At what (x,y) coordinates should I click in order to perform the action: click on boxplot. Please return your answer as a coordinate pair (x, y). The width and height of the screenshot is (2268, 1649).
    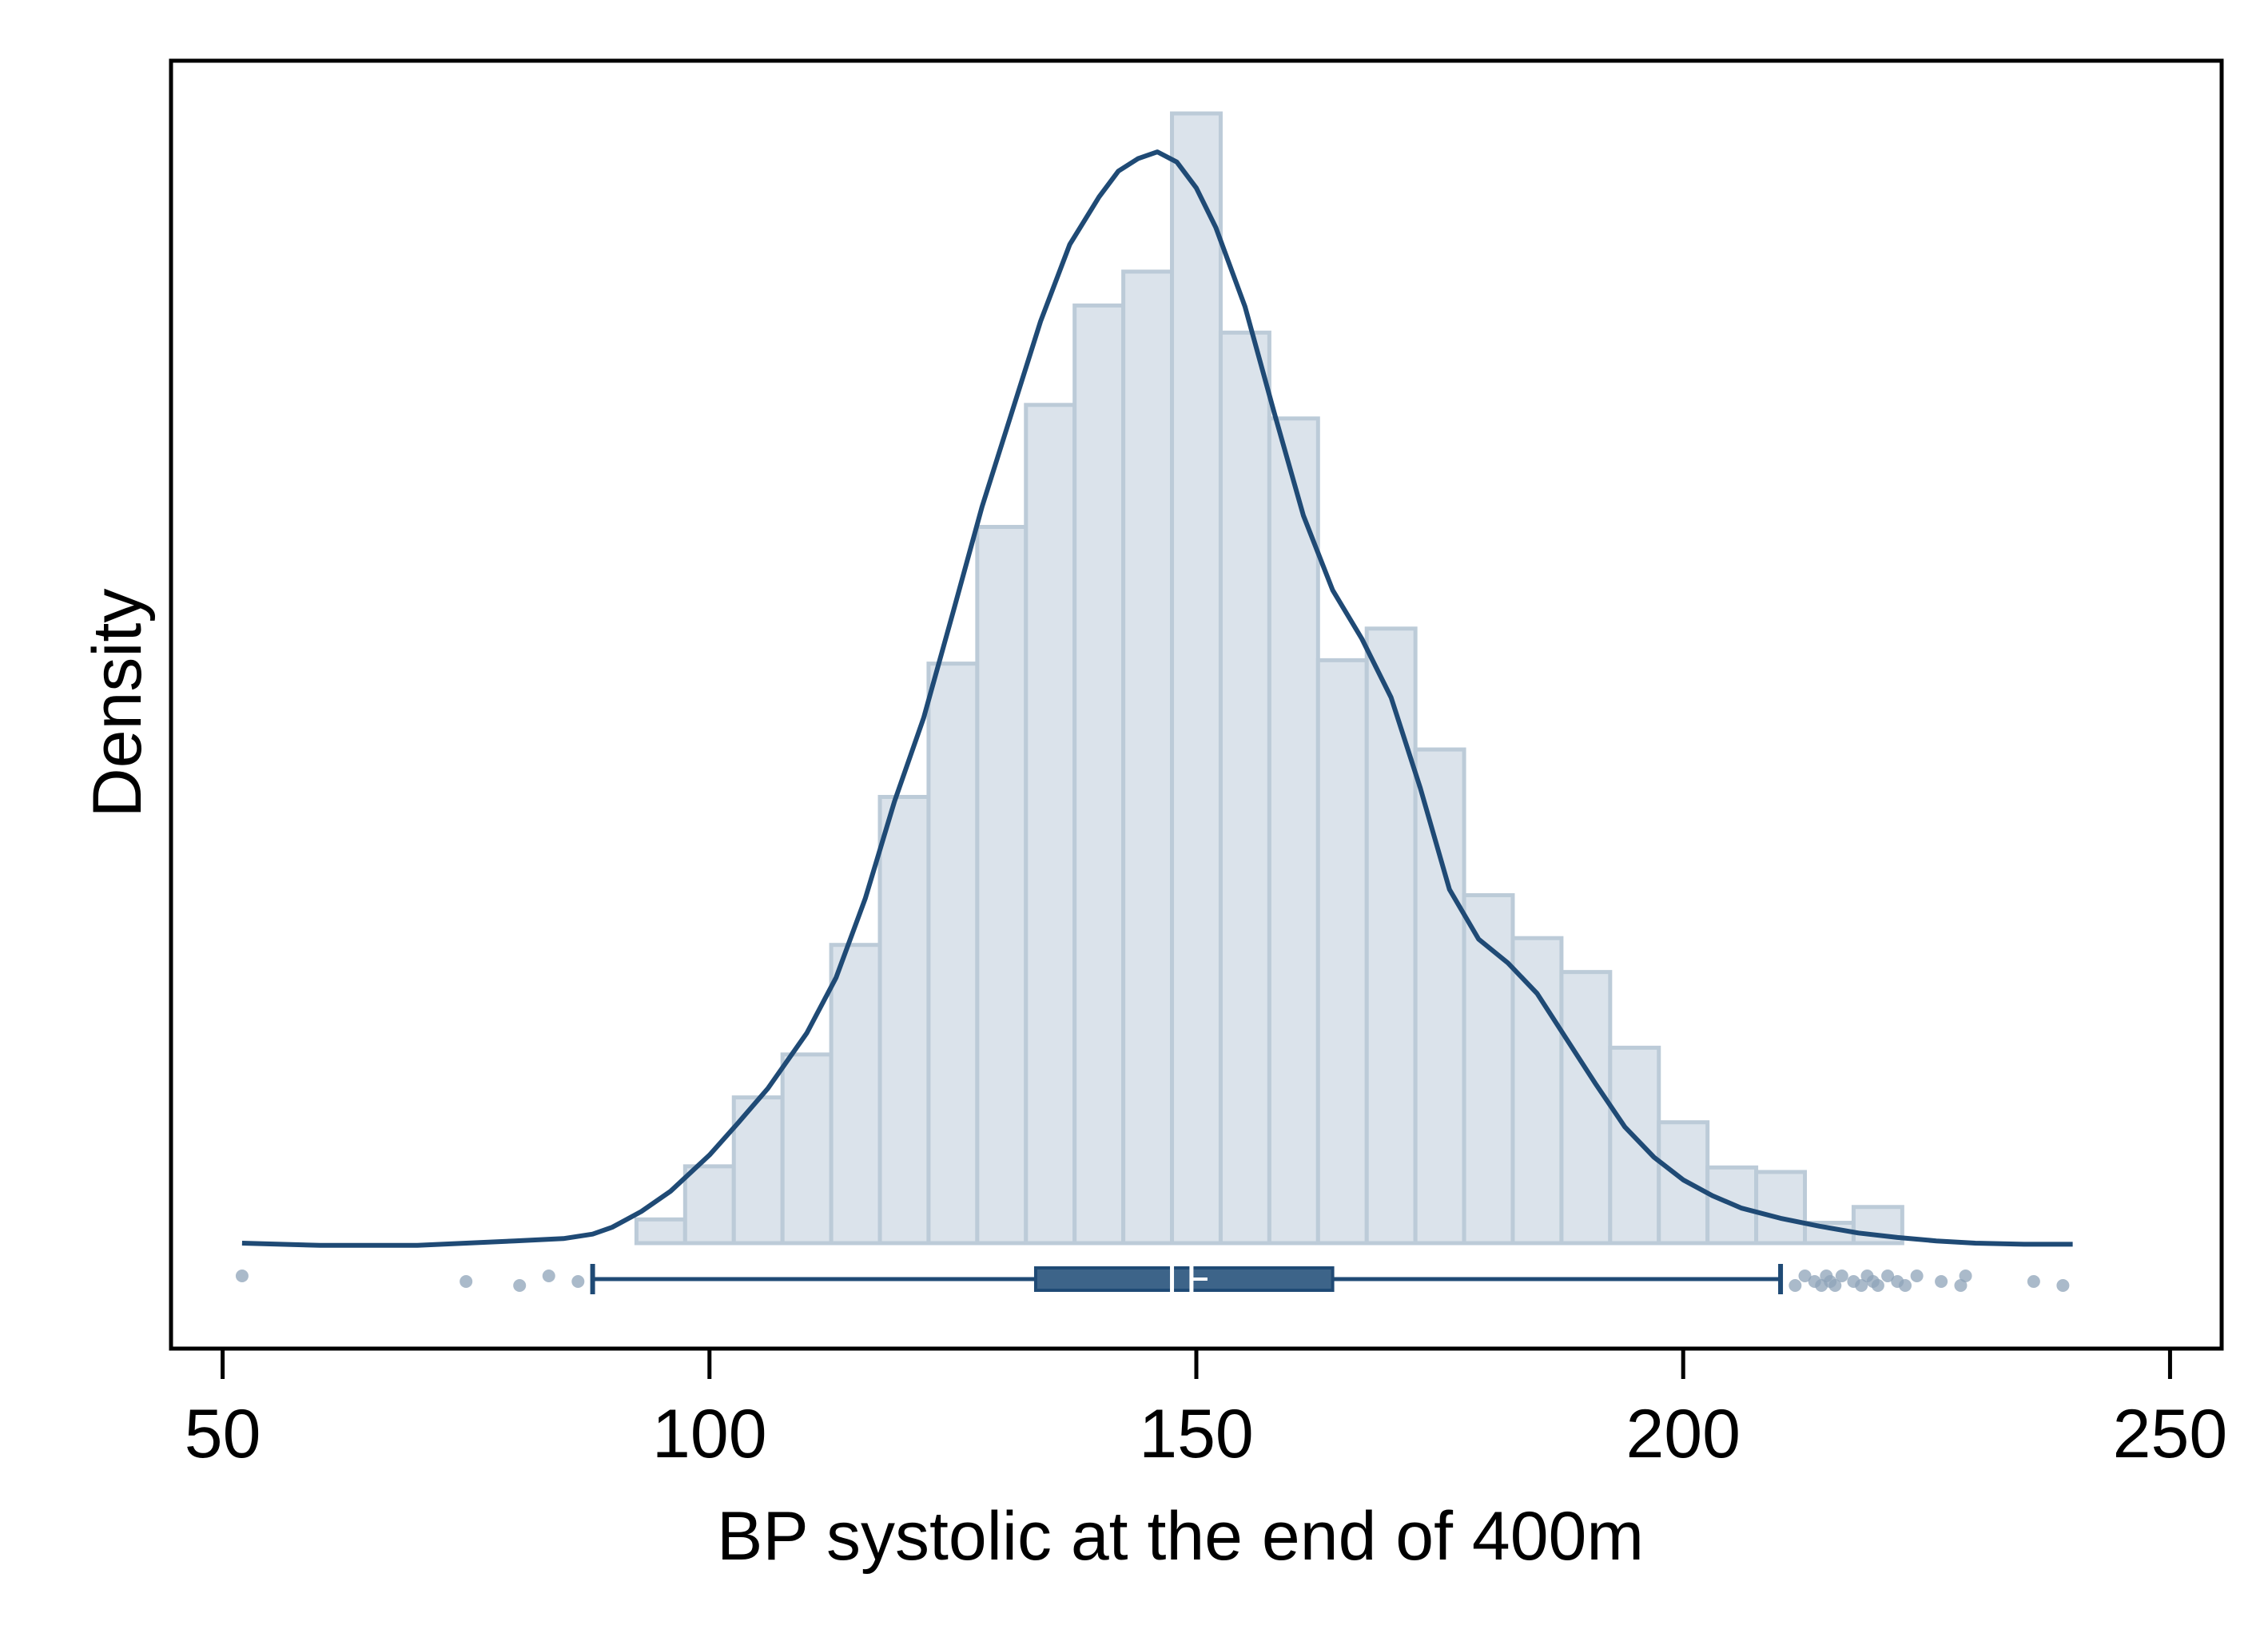
    Looking at the image, I should click on (1187, 1279).